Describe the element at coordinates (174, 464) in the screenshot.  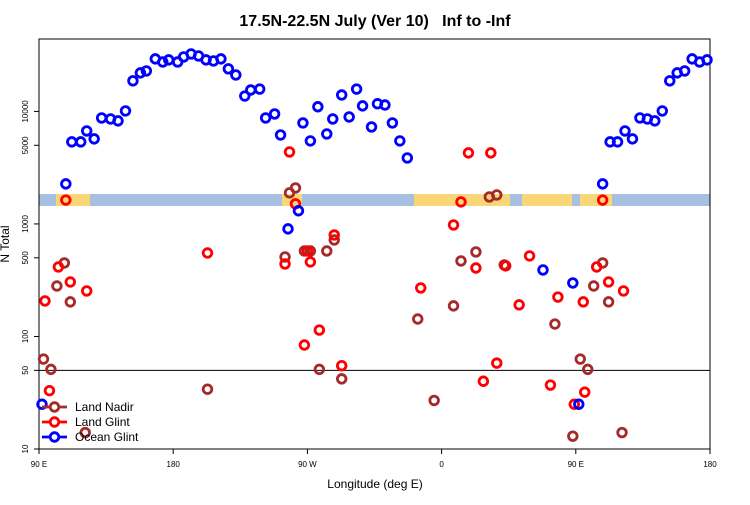
I see `x-tick-label: 180` at that location.